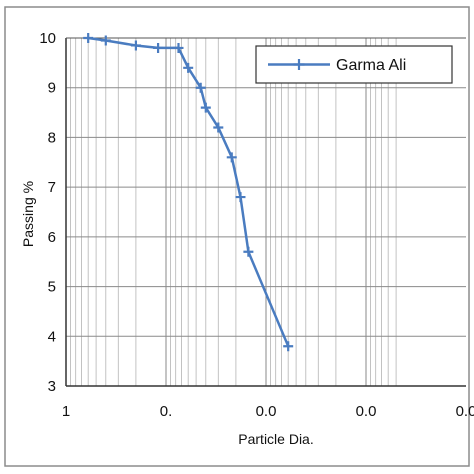 The height and width of the screenshot is (474, 474). What do you see at coordinates (299, 64) in the screenshot?
I see `legend-marker` at bounding box center [299, 64].